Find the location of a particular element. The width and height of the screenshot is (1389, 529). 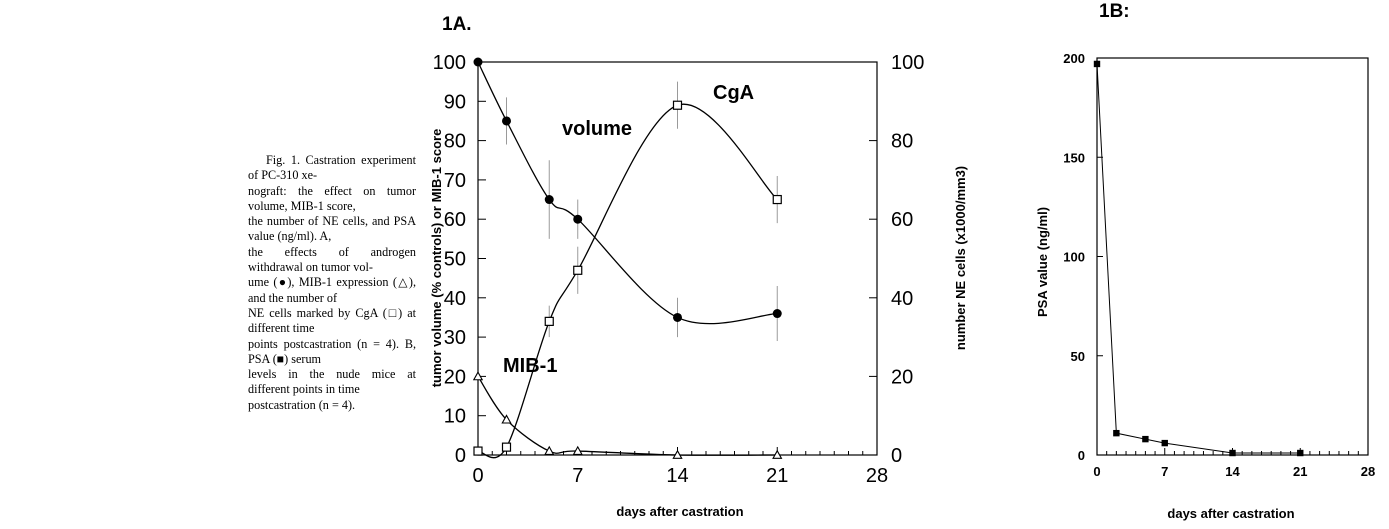

y-tick-label-b: 100 is located at coordinates (1074, 257).